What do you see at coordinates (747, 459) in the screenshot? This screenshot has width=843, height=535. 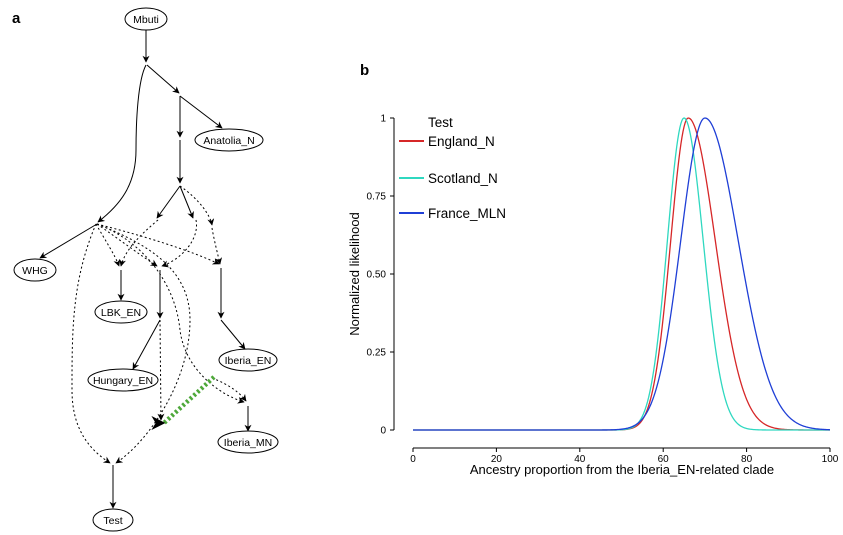 I see `x-tick-label: 80` at bounding box center [747, 459].